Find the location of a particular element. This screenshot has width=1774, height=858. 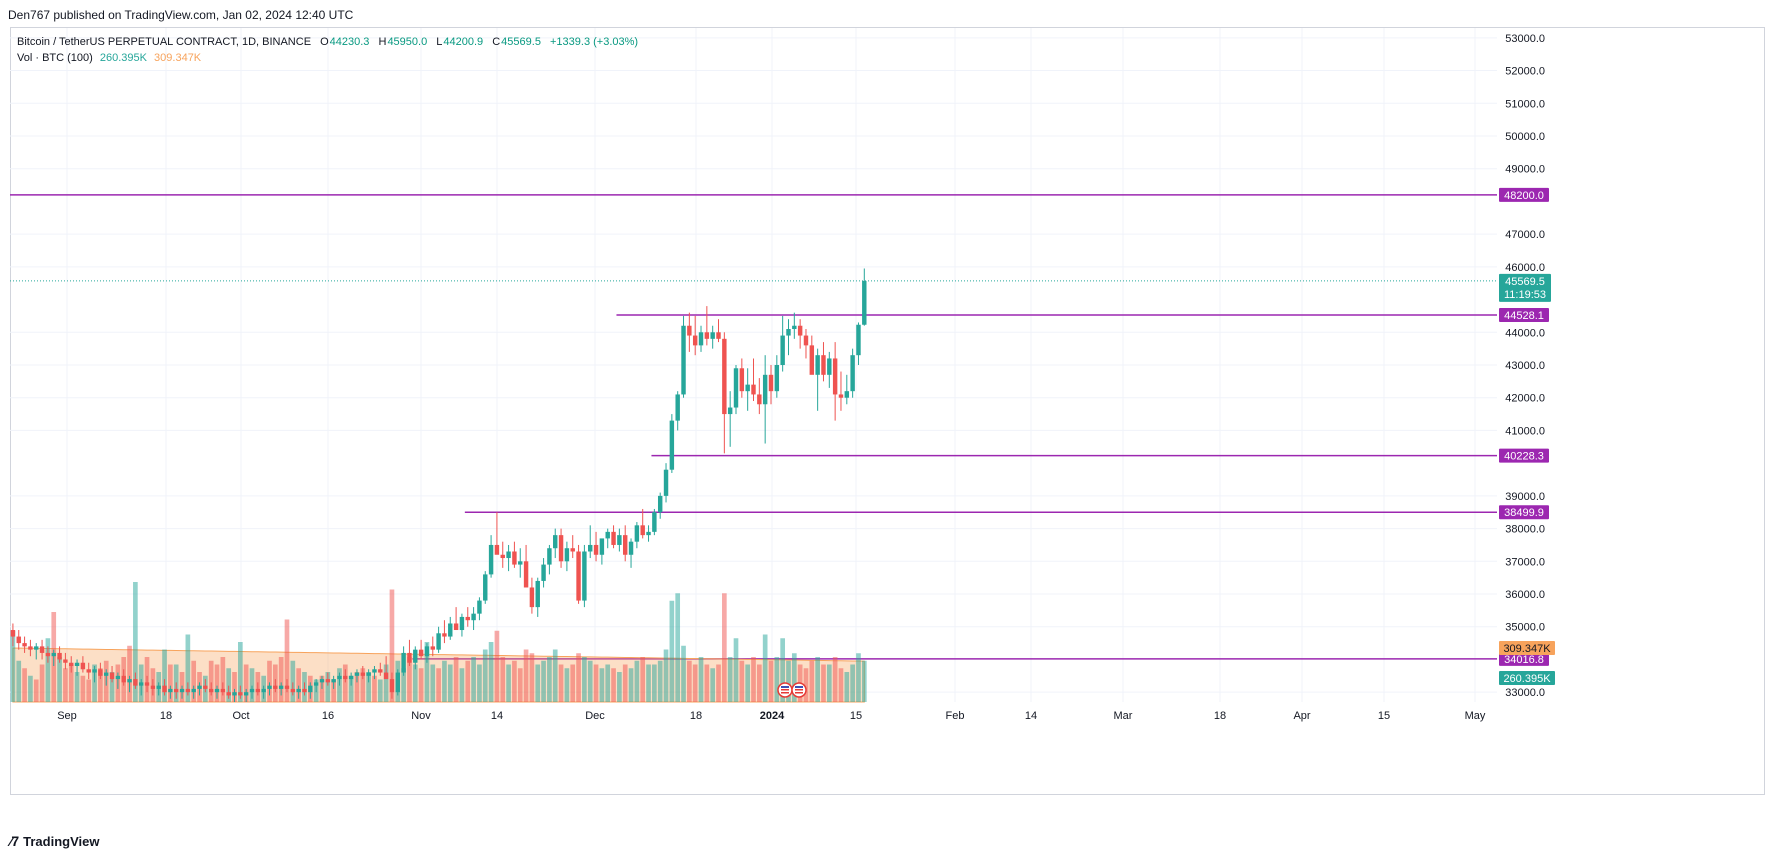

price-tick-label: 51000.0 is located at coordinates (1525, 104).